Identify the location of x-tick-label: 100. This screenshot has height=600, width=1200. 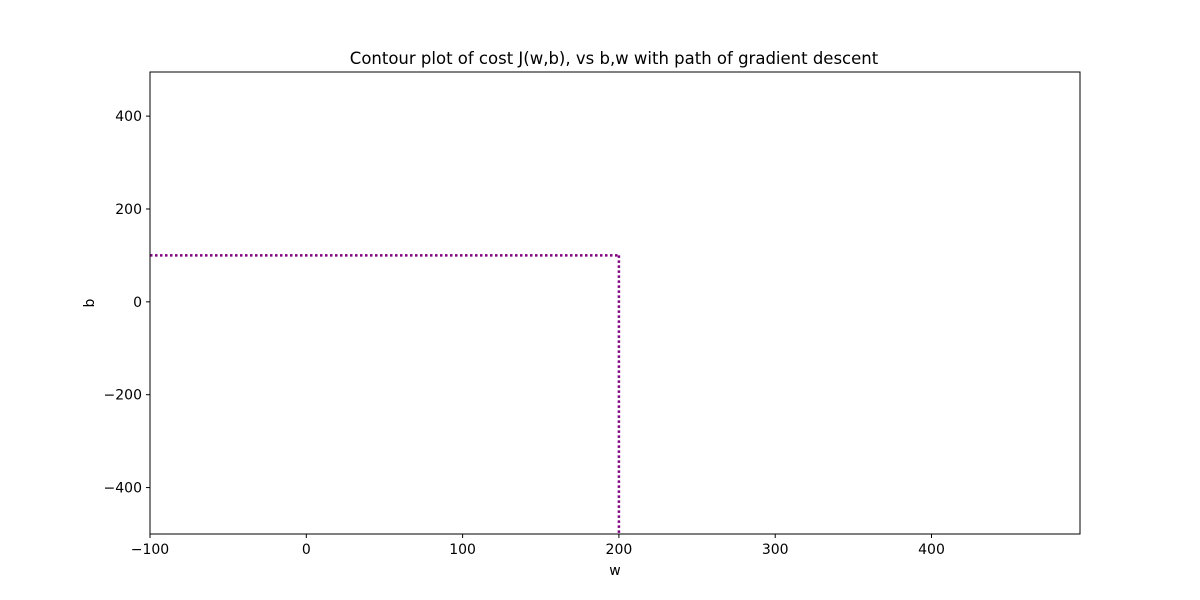
(462, 550).